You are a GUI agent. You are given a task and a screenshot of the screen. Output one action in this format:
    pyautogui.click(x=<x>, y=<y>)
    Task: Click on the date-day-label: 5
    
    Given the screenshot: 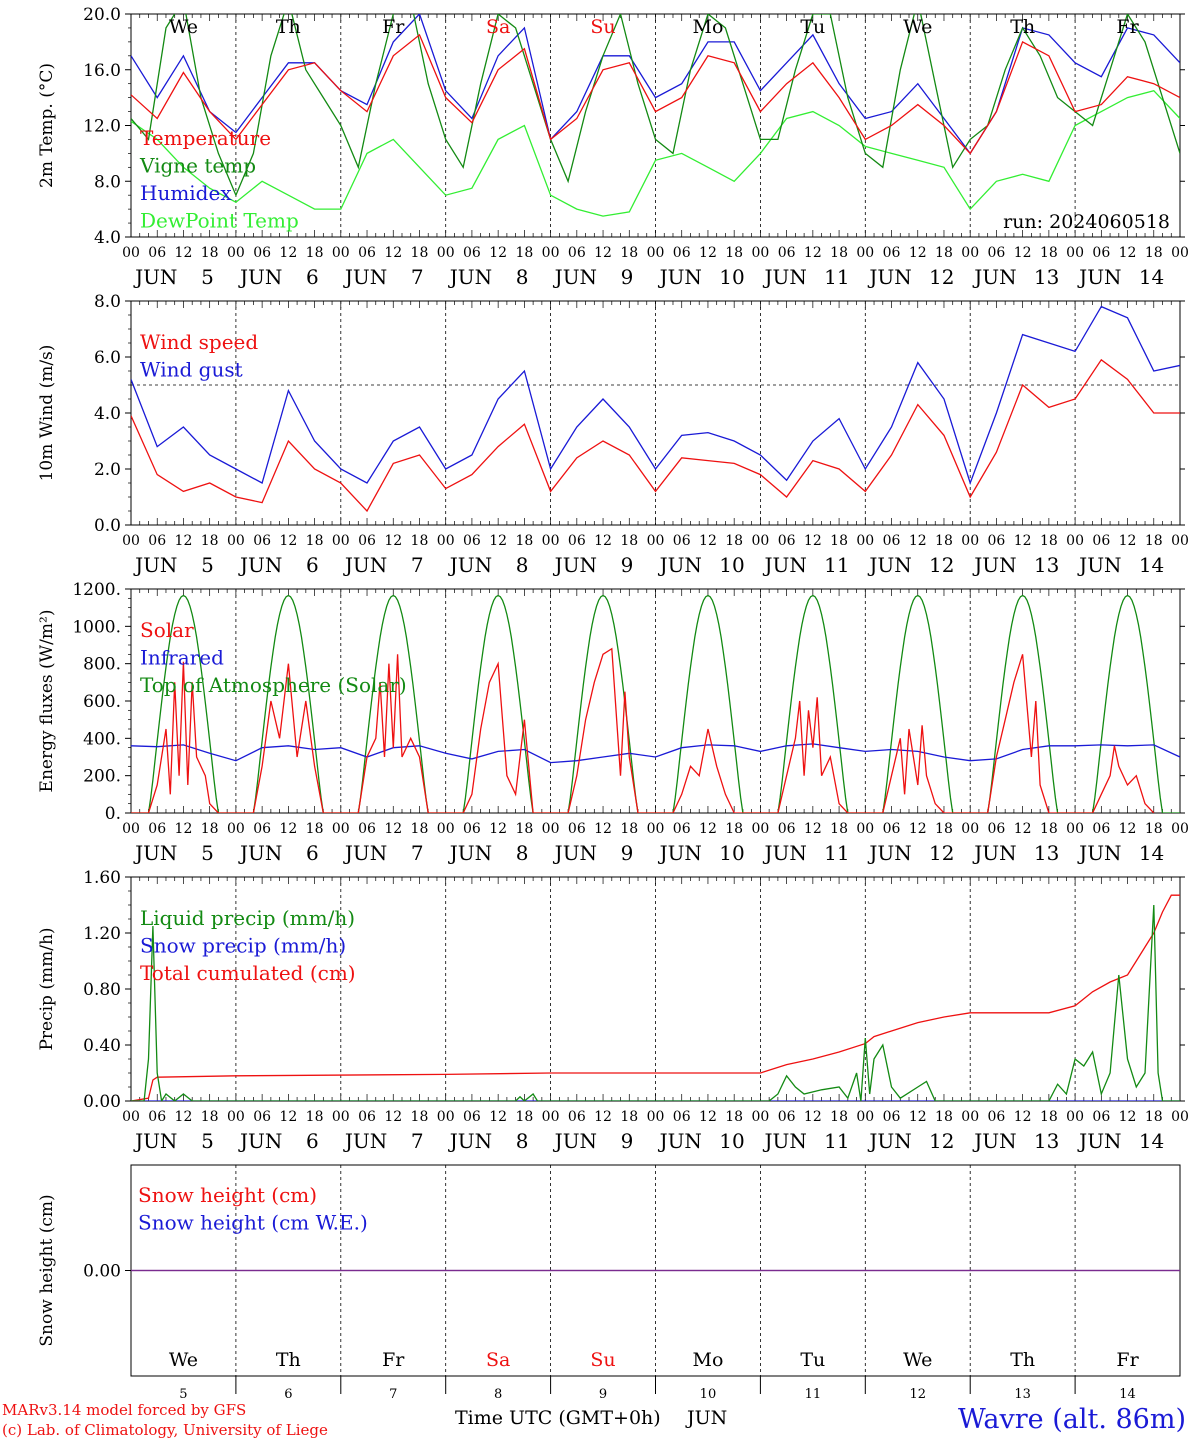 What is the action you would take?
    pyautogui.click(x=207, y=853)
    